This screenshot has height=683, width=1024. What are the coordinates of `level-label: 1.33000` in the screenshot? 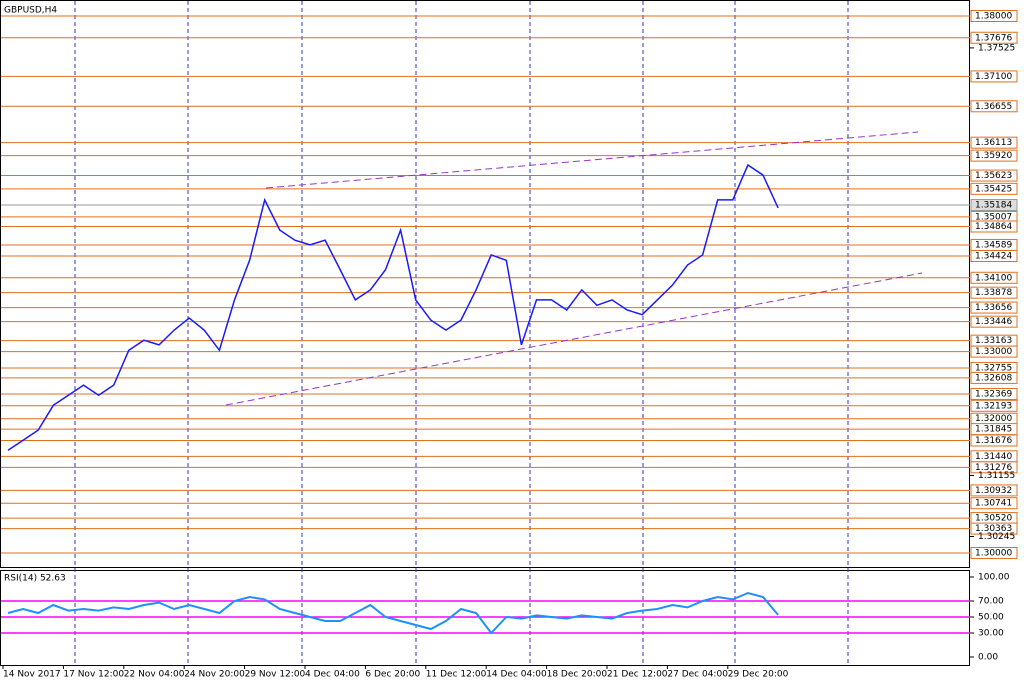 It's located at (993, 352).